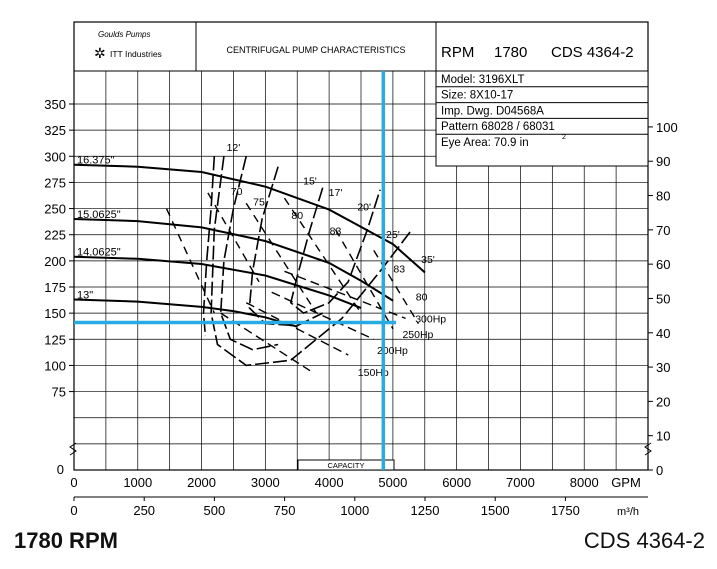  I want to click on y-right-tick-label: 90, so click(663, 161).